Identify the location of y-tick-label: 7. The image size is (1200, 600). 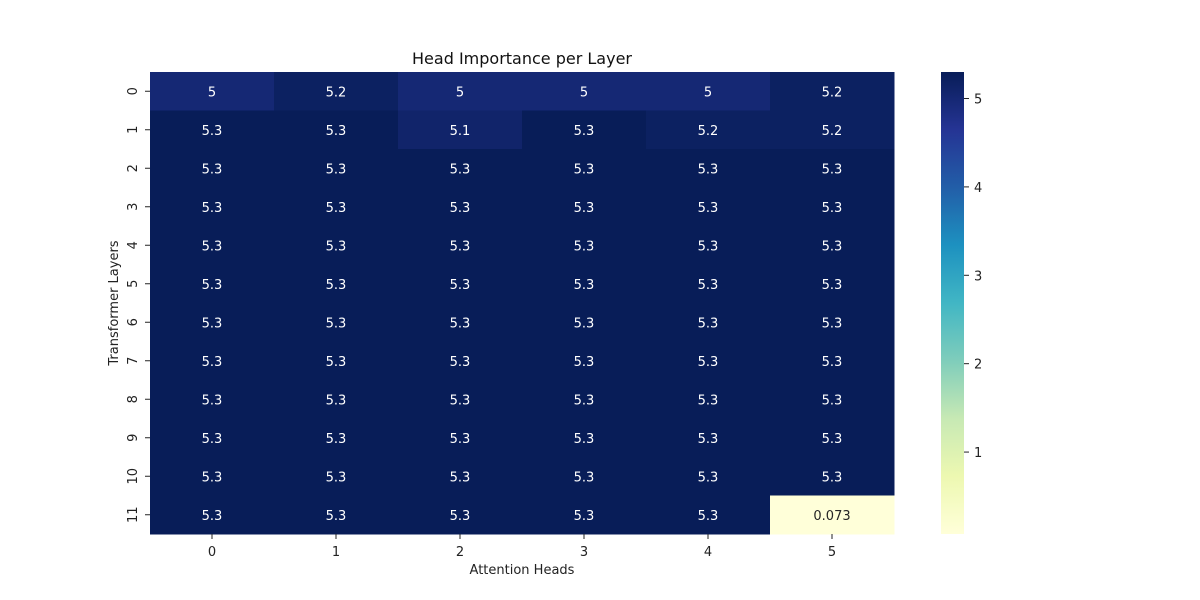
(133, 361).